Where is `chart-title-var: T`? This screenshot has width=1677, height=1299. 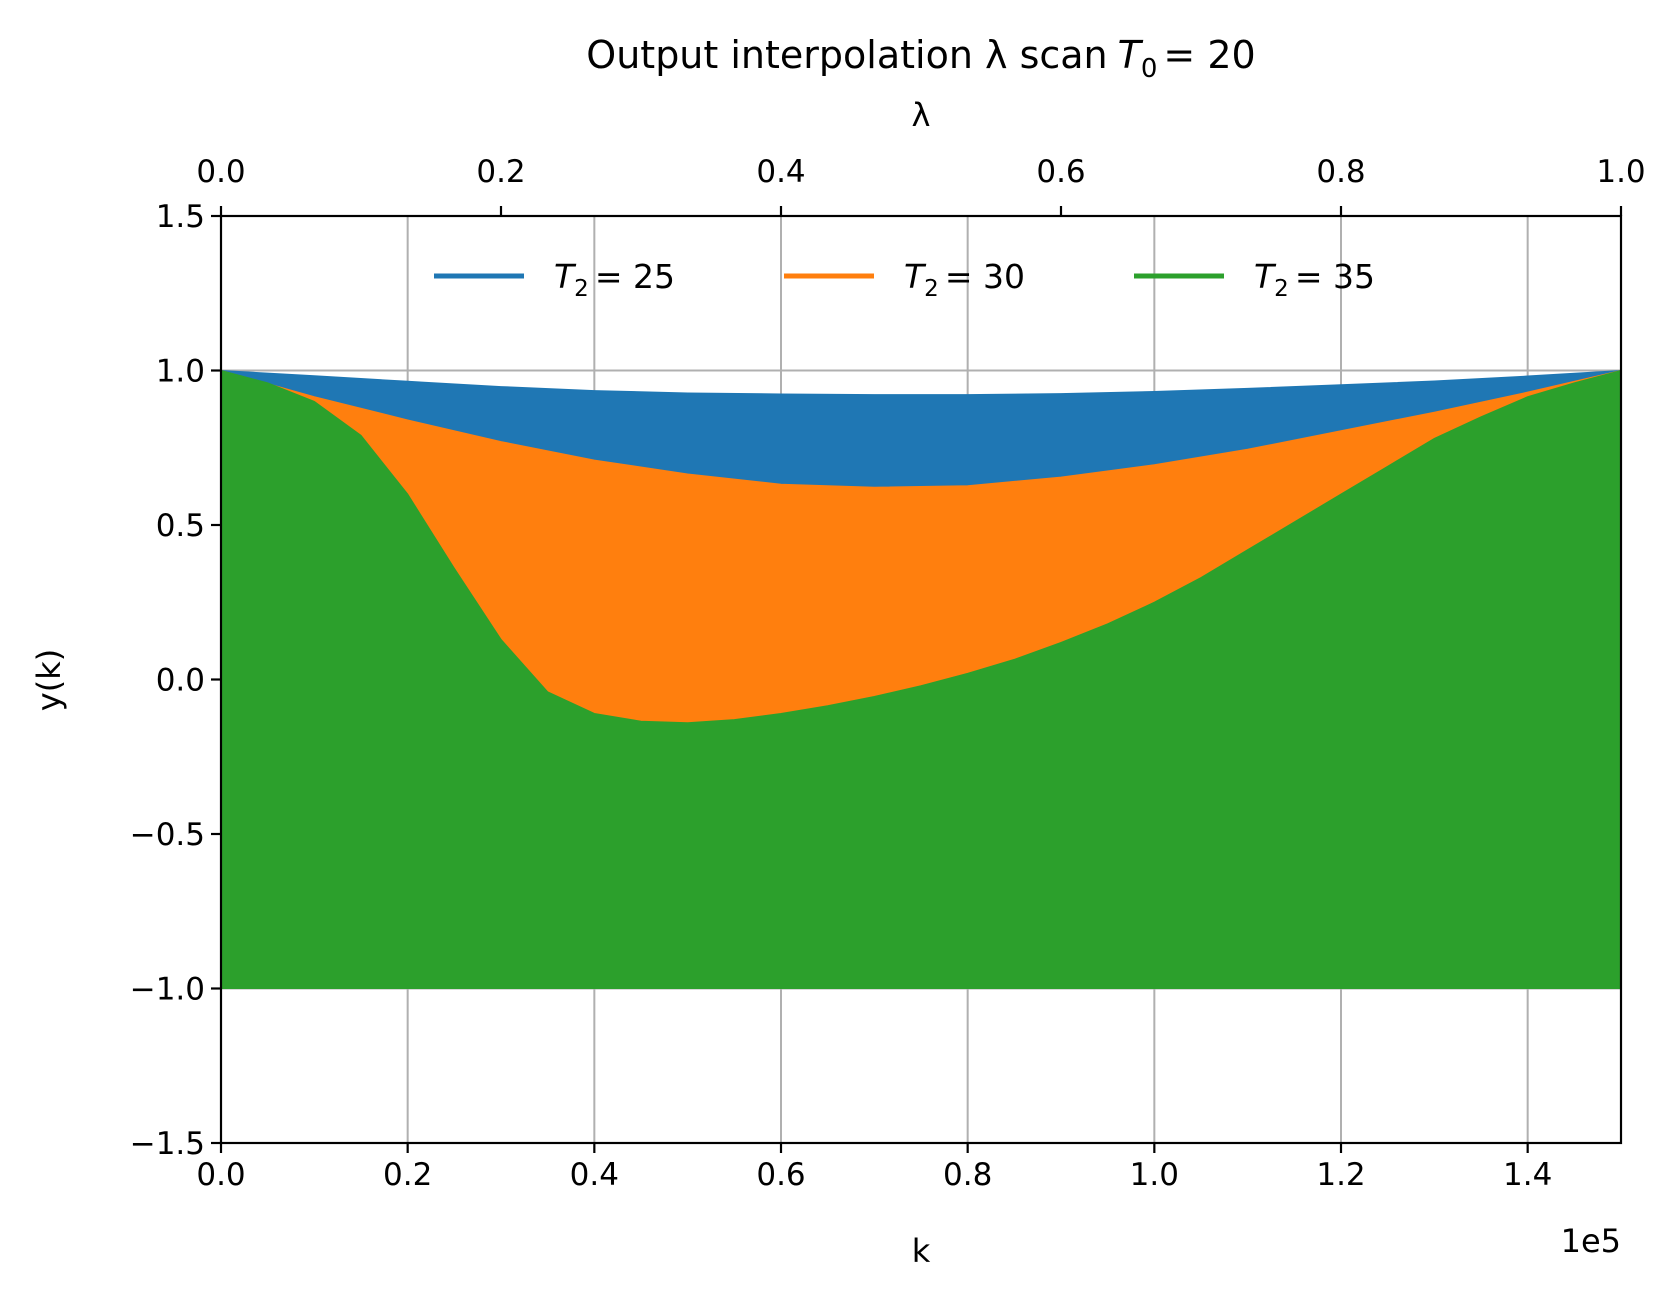 chart-title-var: T is located at coordinates (1131, 55).